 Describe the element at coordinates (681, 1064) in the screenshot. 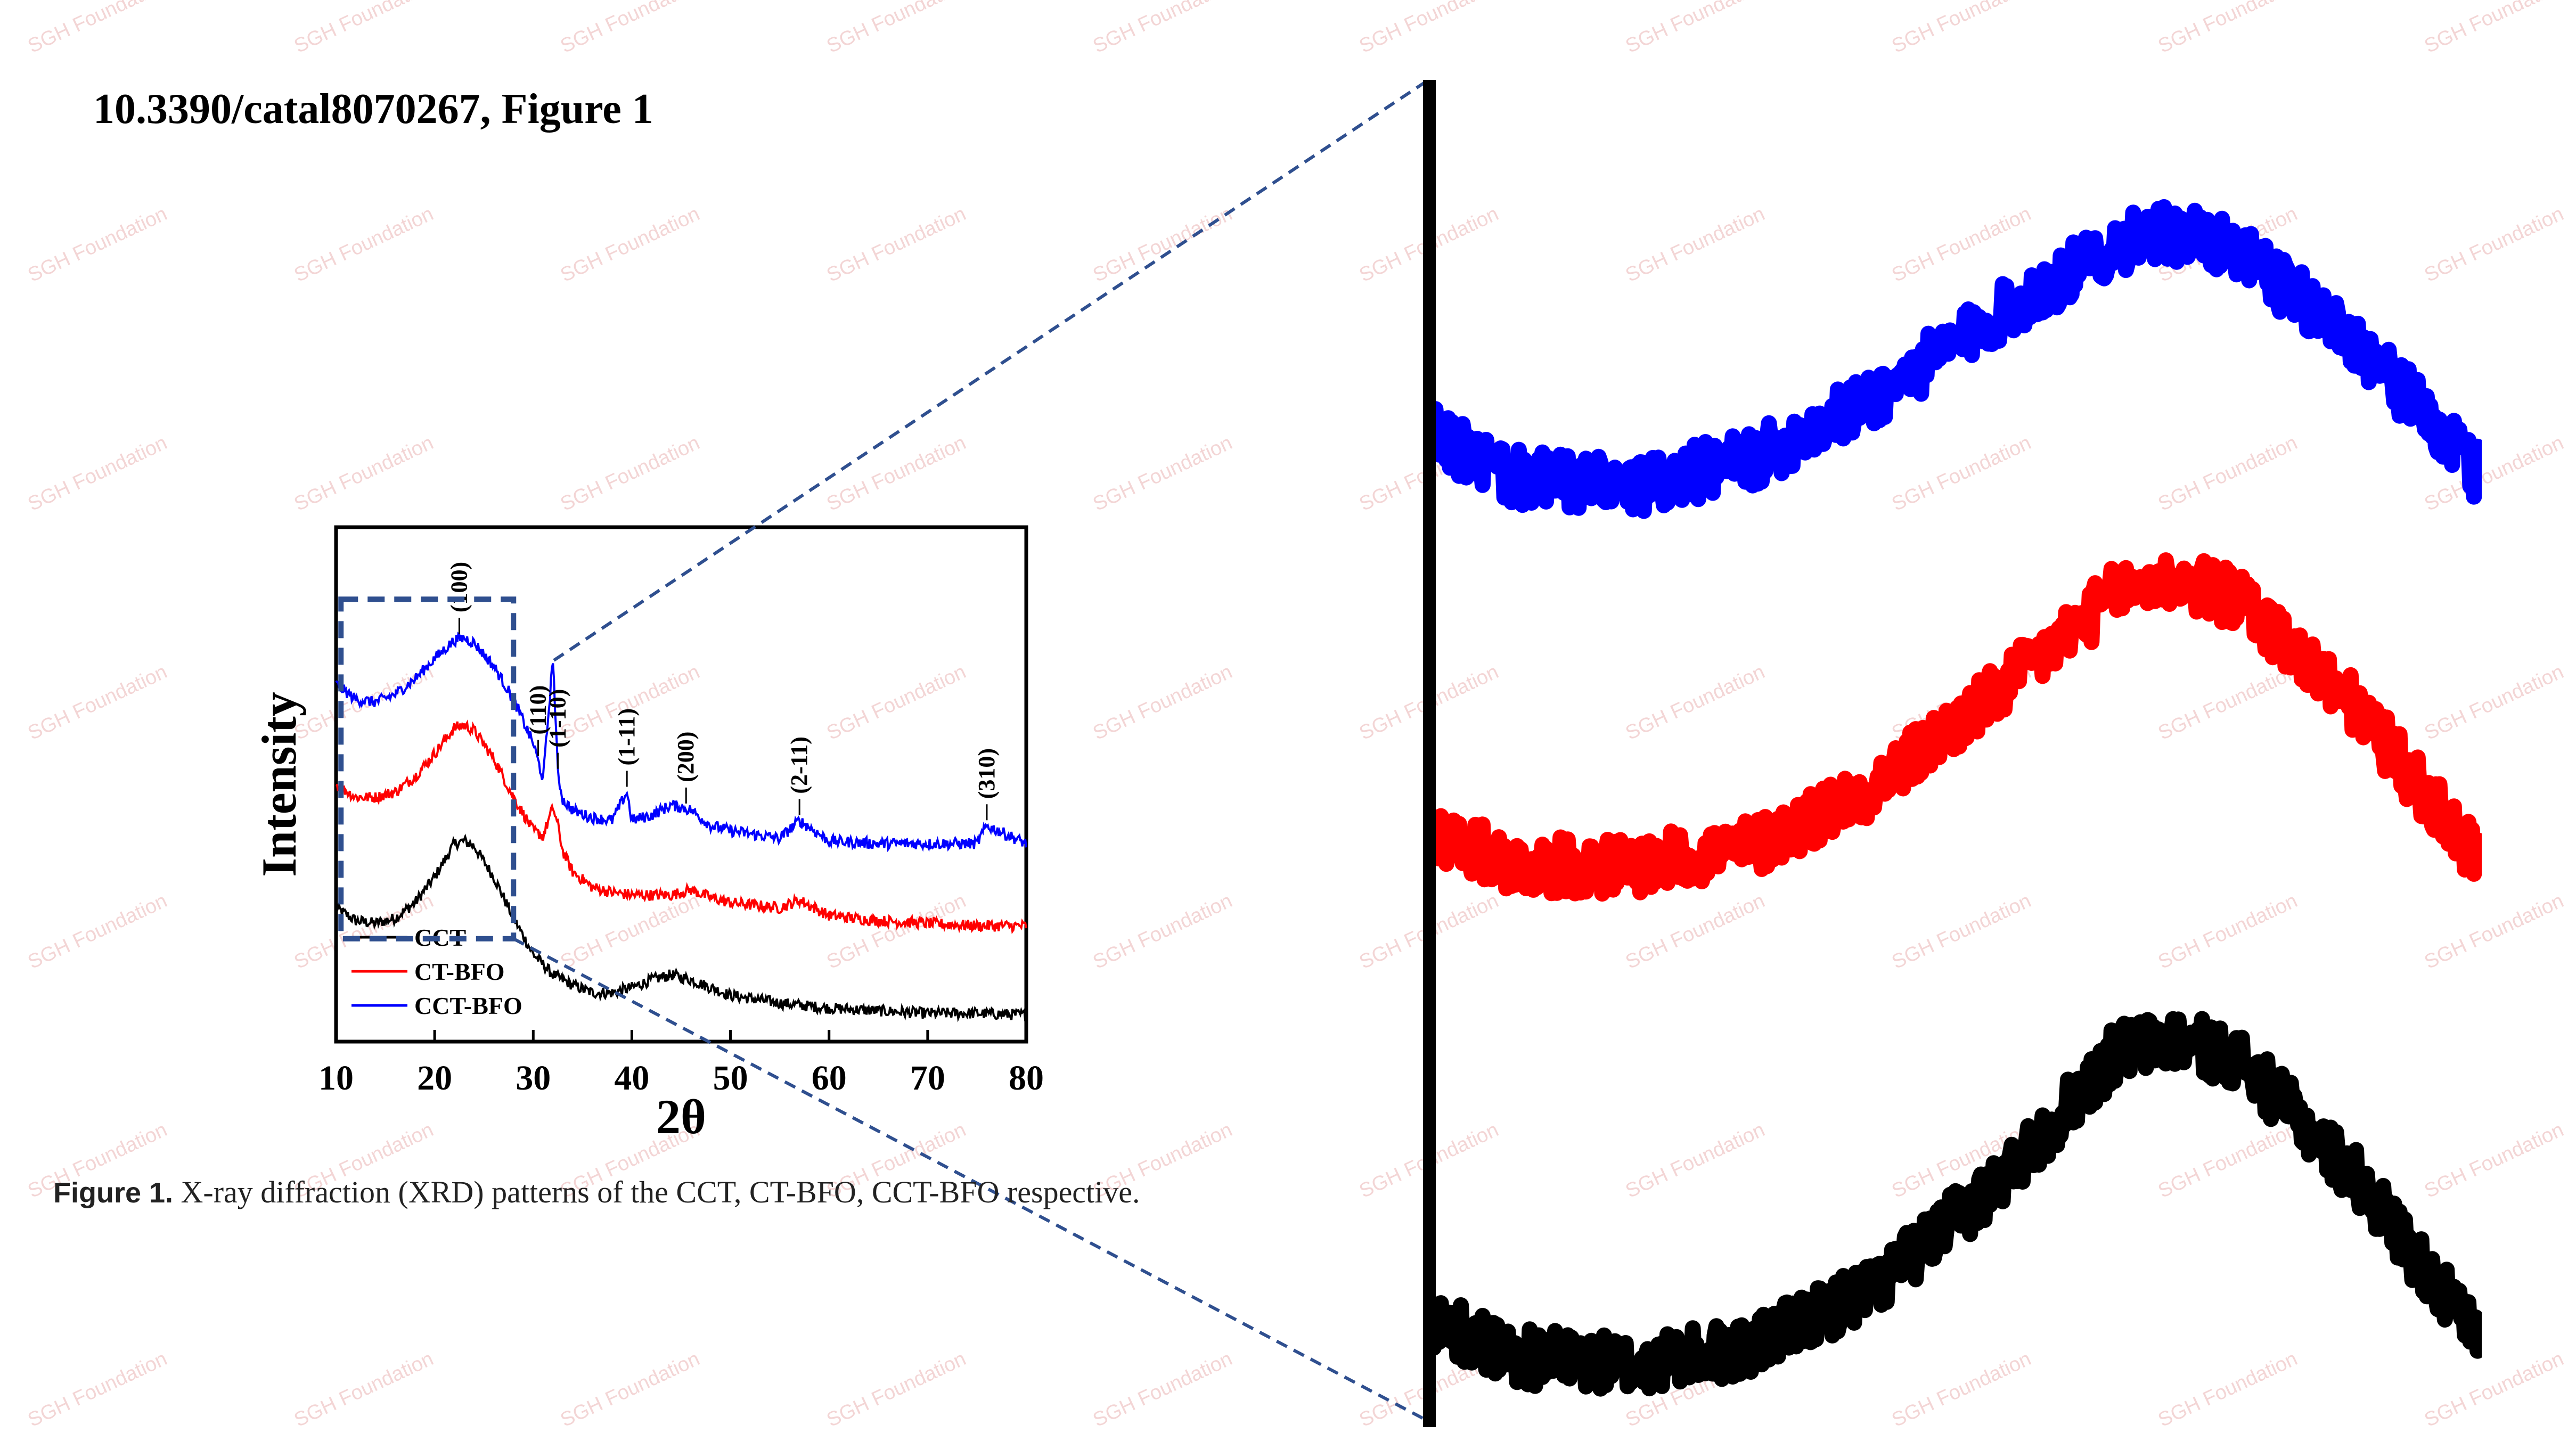

I see `x-axis-ticks: 10 20 30 40 50 60 70 80` at that location.